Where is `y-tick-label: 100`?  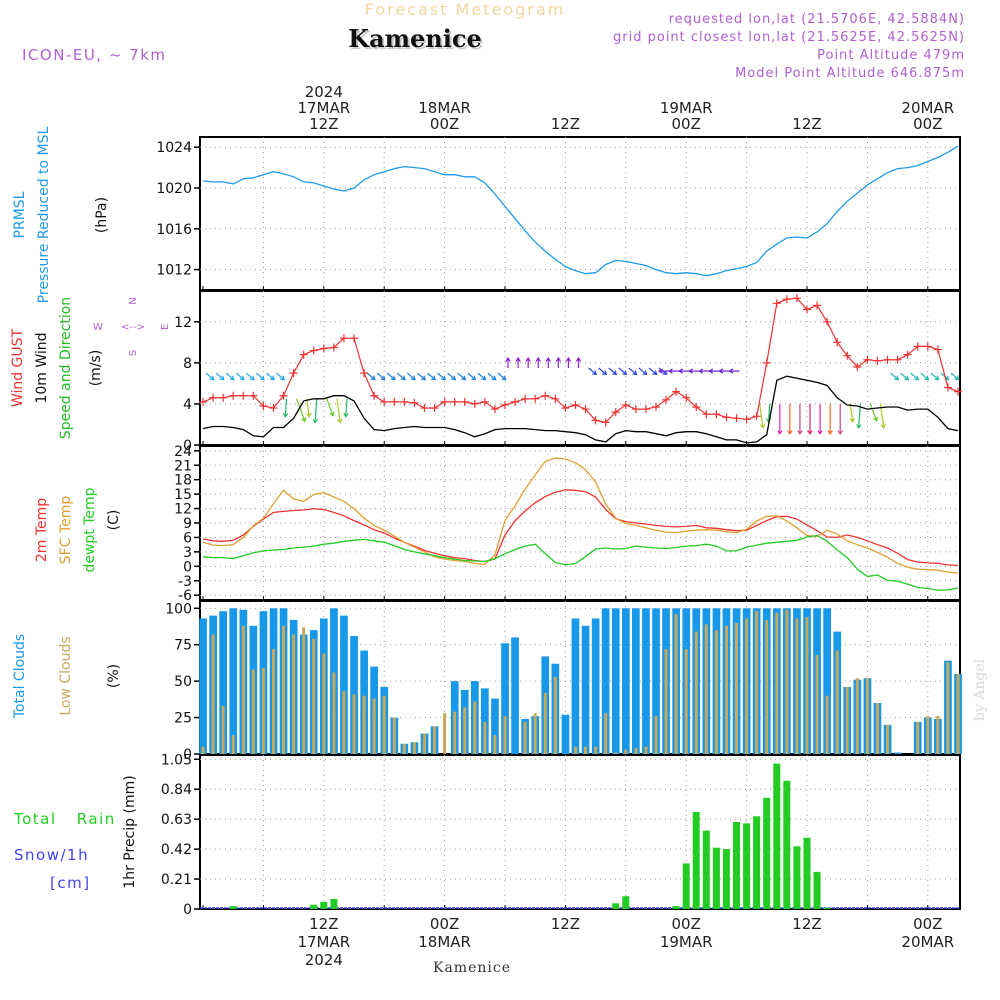 y-tick-label: 100 is located at coordinates (178, 609).